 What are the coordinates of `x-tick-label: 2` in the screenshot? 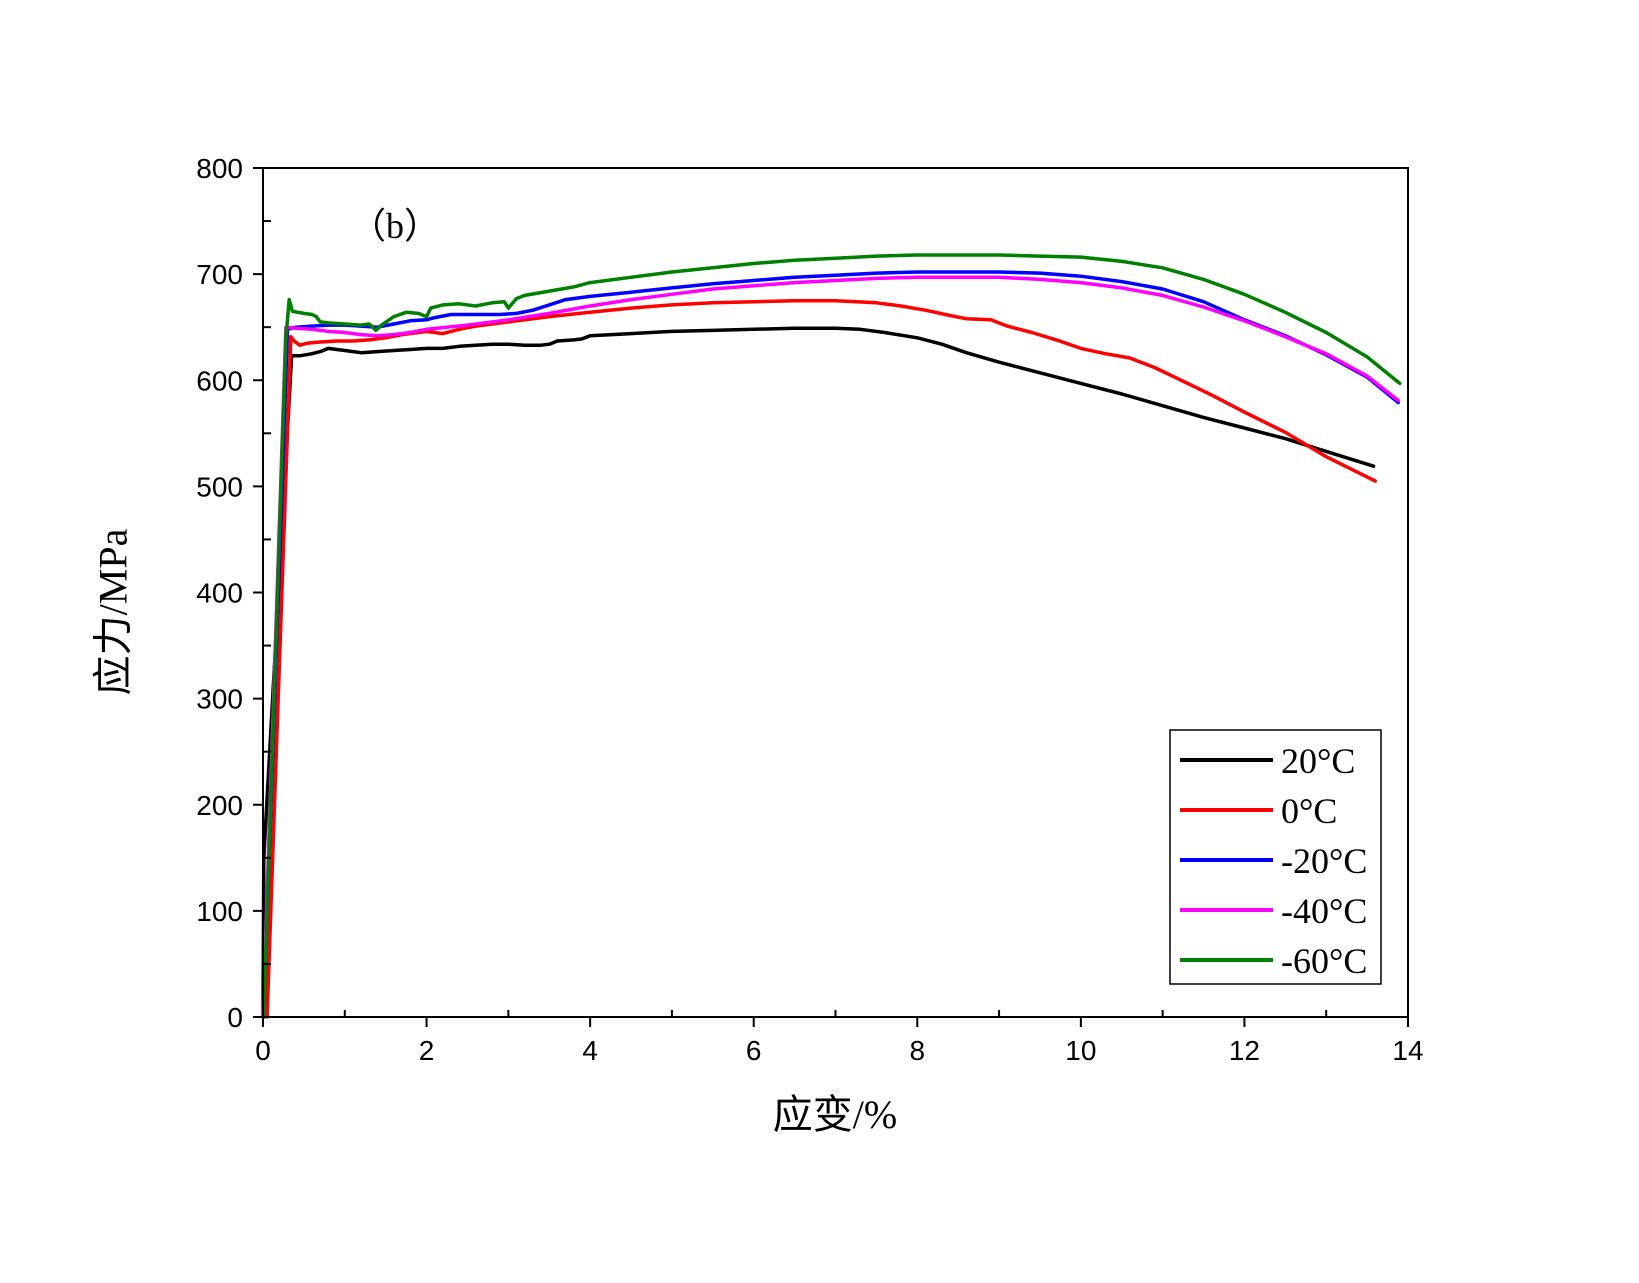 It's located at (427, 1050).